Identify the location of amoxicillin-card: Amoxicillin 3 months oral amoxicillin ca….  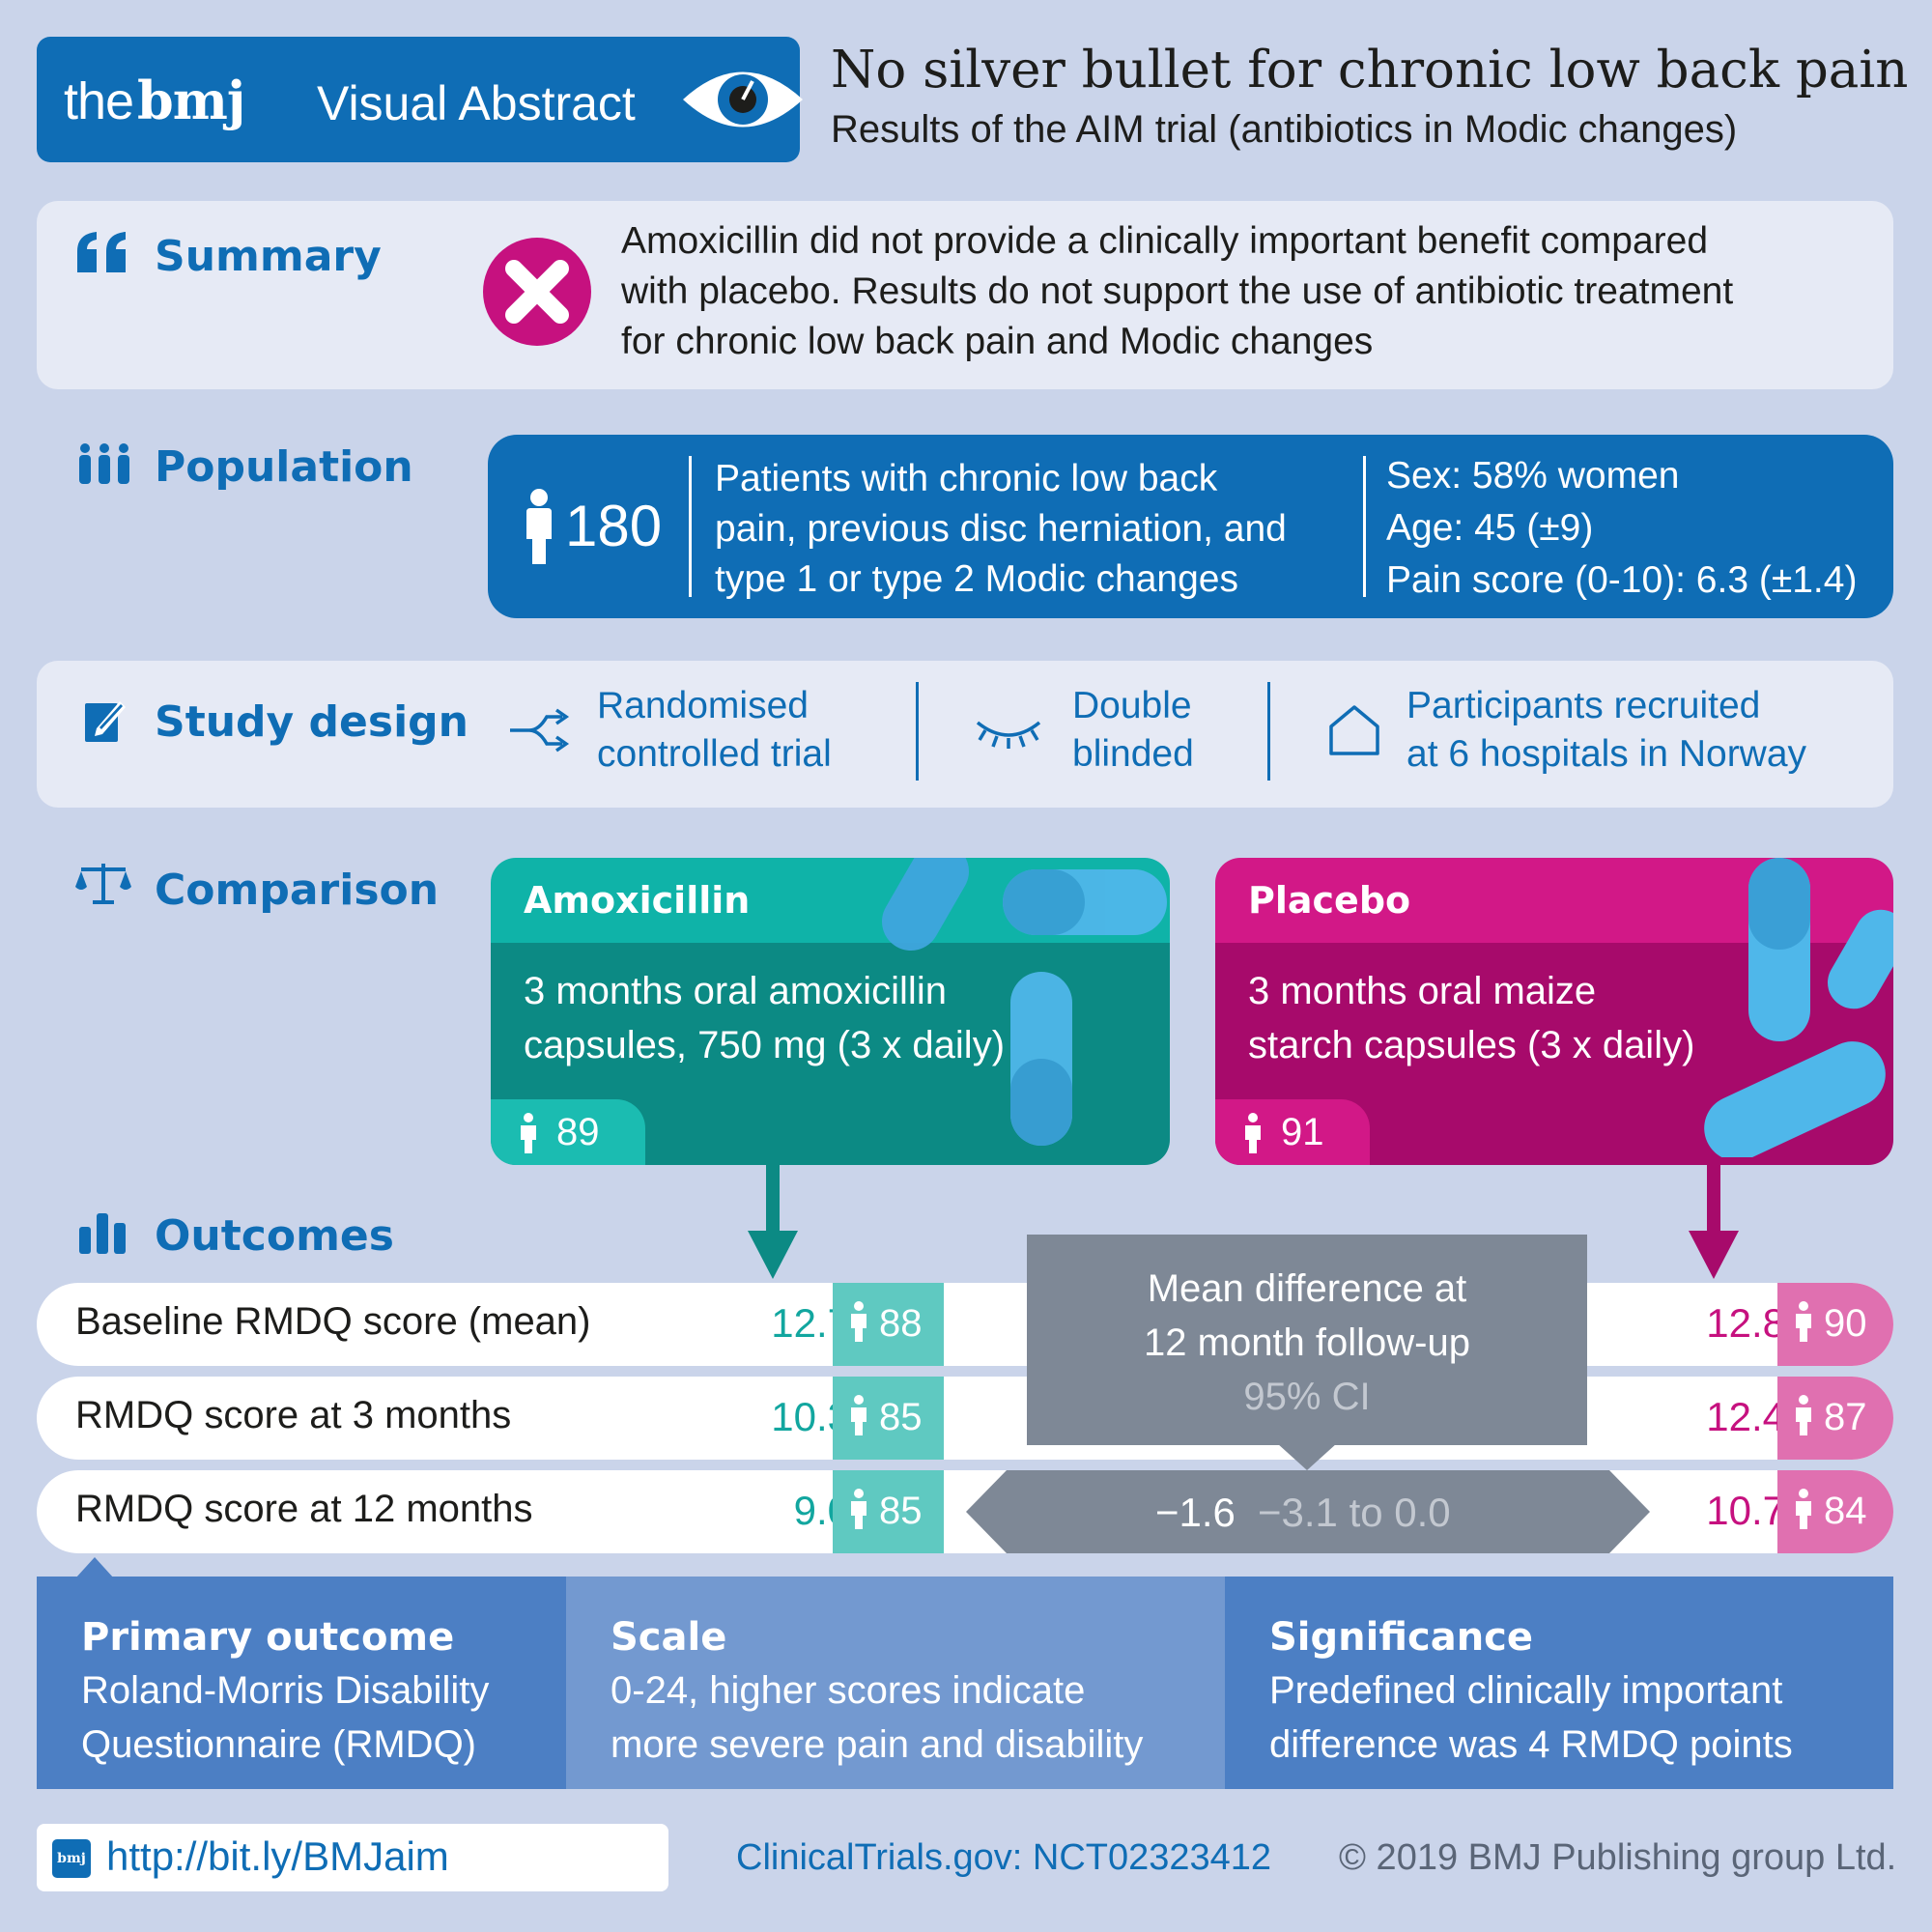
(830, 1011).